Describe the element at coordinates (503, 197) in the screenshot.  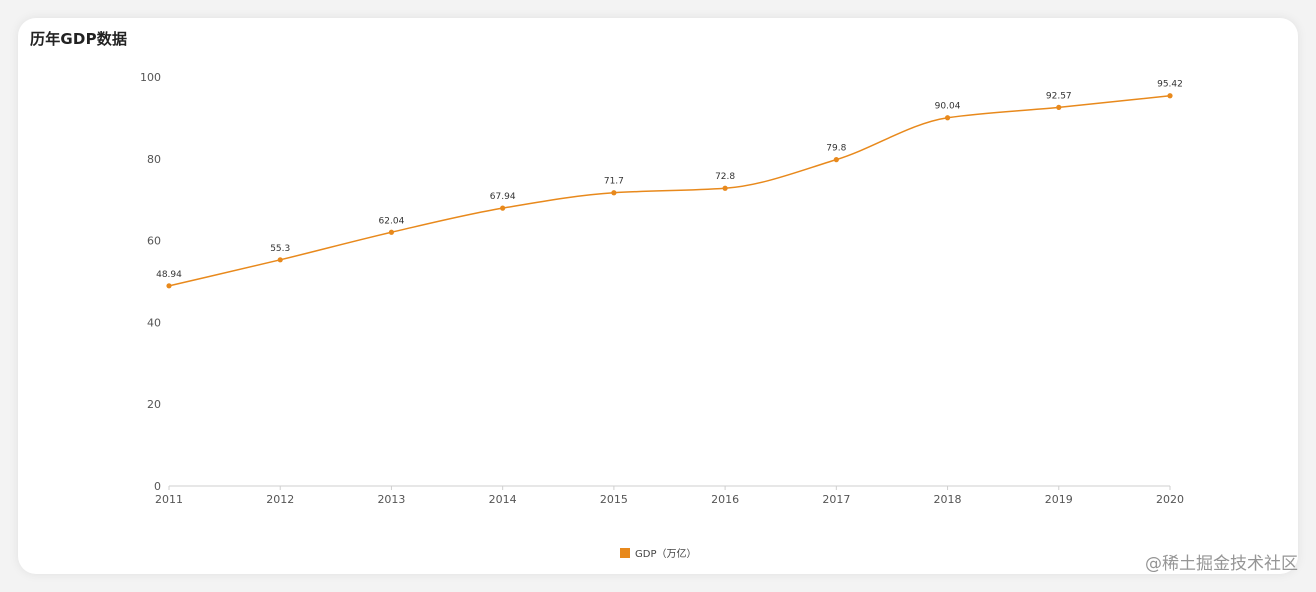
I see `data-label: 67.94` at that location.